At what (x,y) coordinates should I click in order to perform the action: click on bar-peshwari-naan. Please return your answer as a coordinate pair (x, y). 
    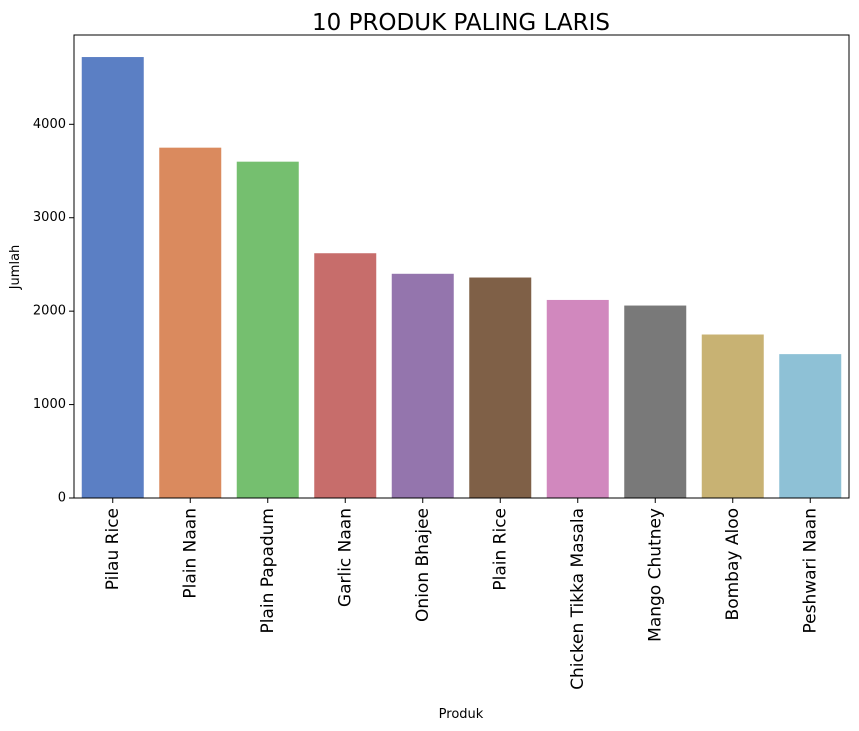
    Looking at the image, I should click on (810, 426).